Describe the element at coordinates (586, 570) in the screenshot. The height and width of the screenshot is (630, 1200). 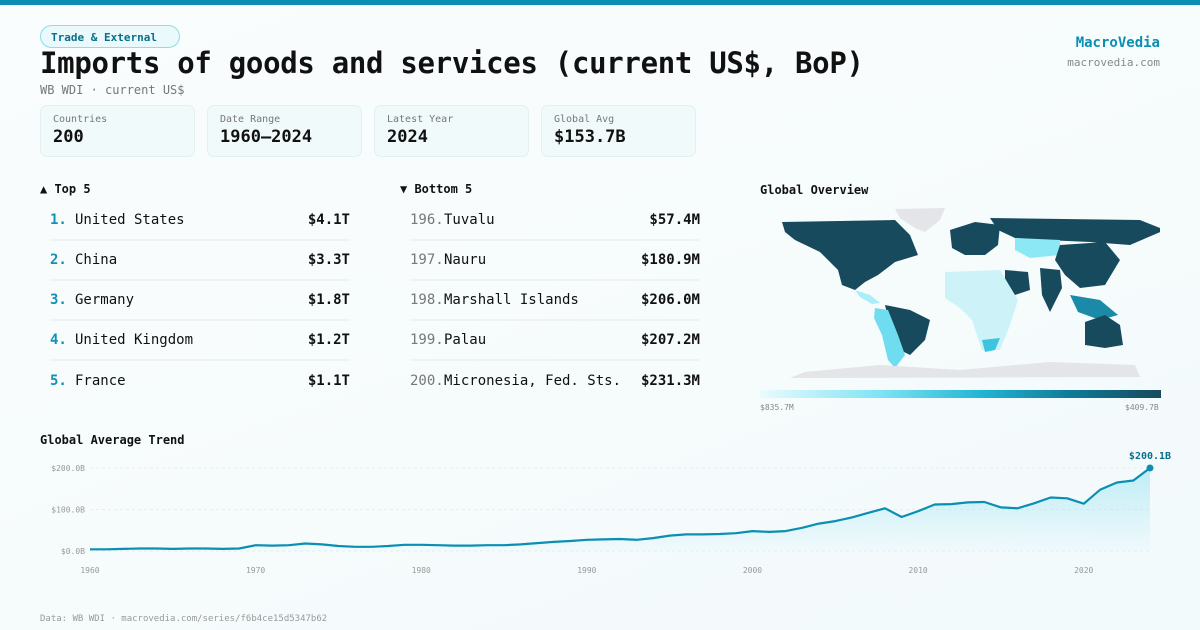
I see `x-tick-label: 1990` at that location.